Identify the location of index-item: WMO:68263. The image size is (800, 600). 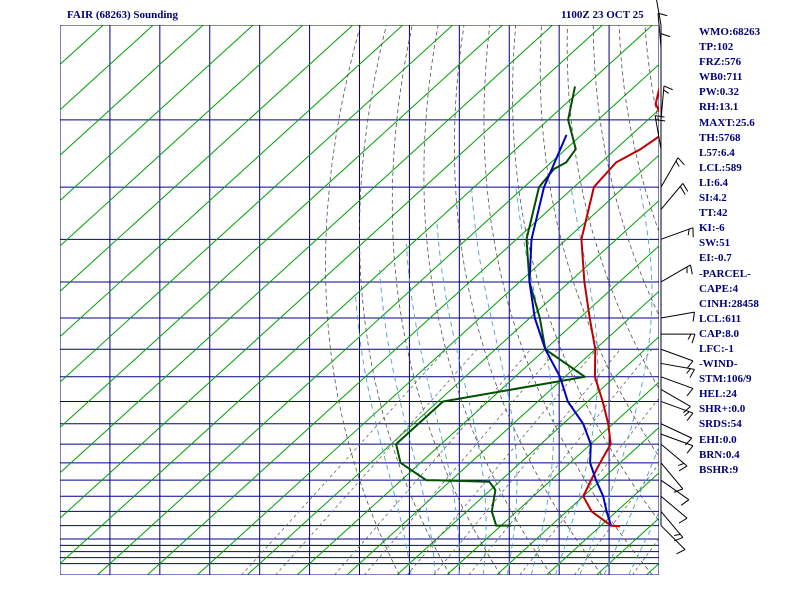
(730, 32).